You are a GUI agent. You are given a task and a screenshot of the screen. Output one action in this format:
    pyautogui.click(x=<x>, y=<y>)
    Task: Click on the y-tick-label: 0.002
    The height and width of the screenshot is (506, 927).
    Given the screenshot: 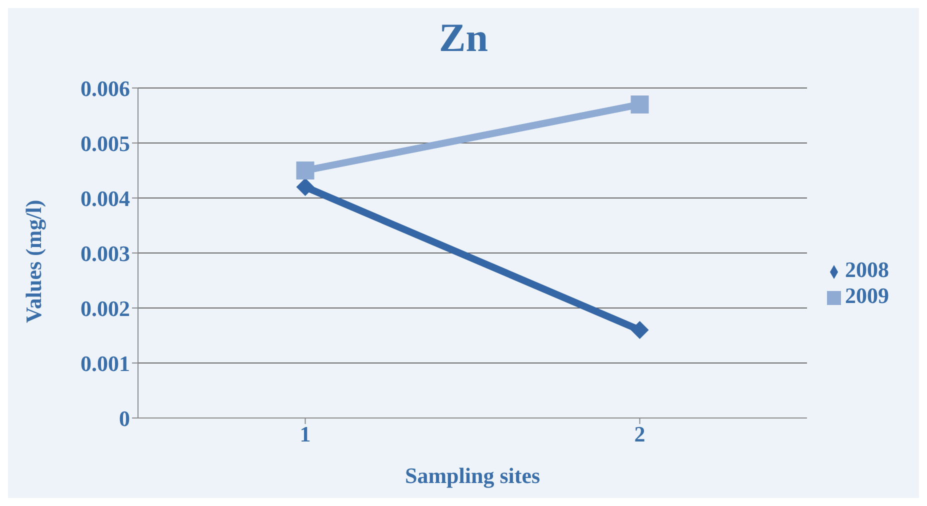 What is the action you would take?
    pyautogui.click(x=105, y=308)
    